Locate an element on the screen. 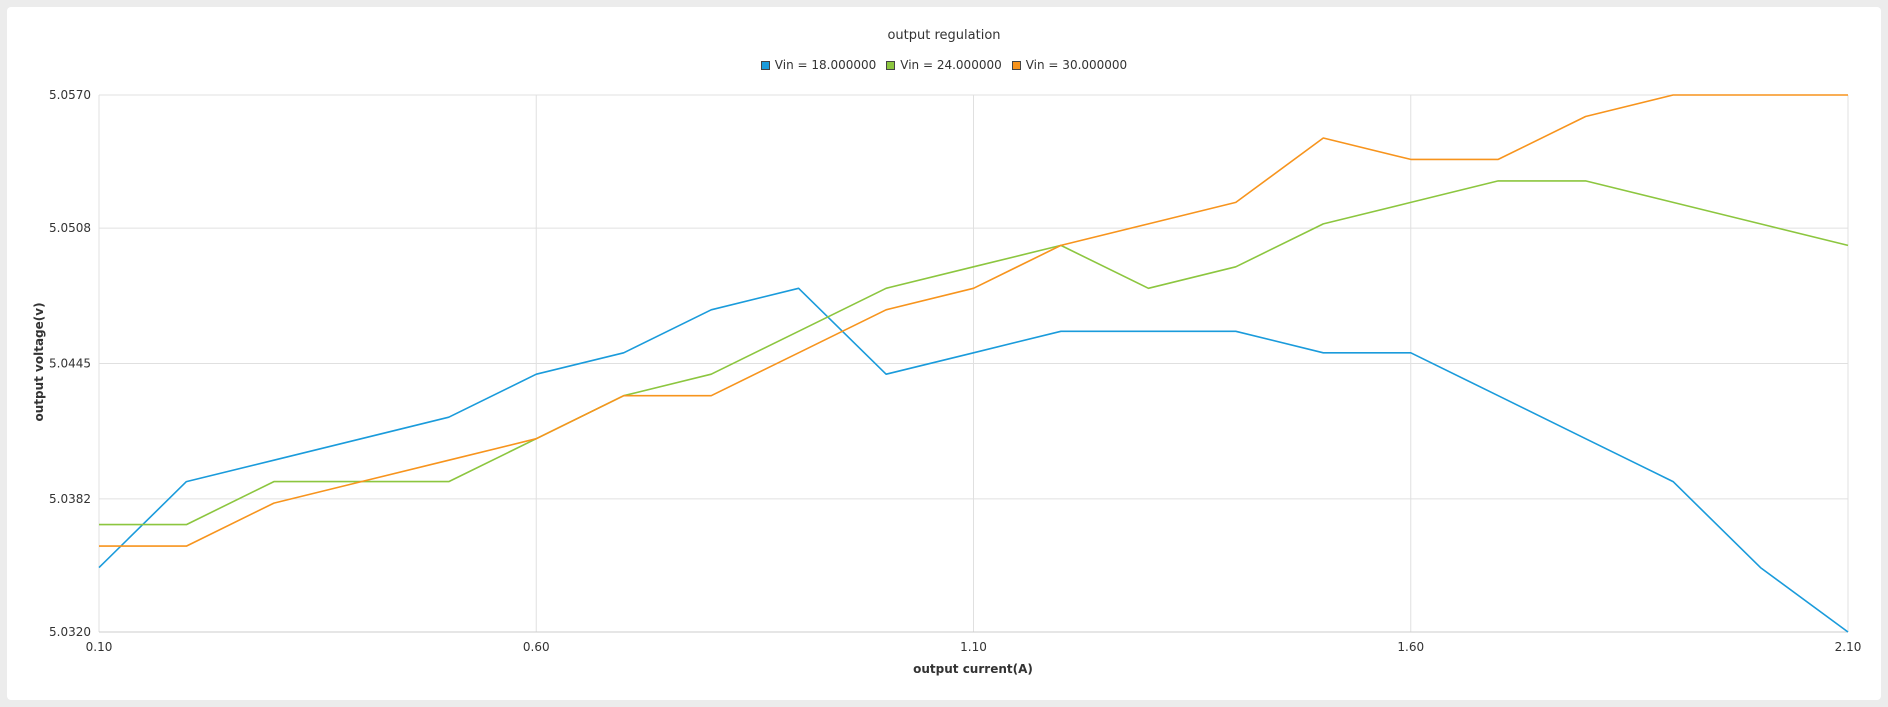 This screenshot has height=707, width=1888. legend-item-vin-30: Vin = 30.000000 is located at coordinates (1069, 65).